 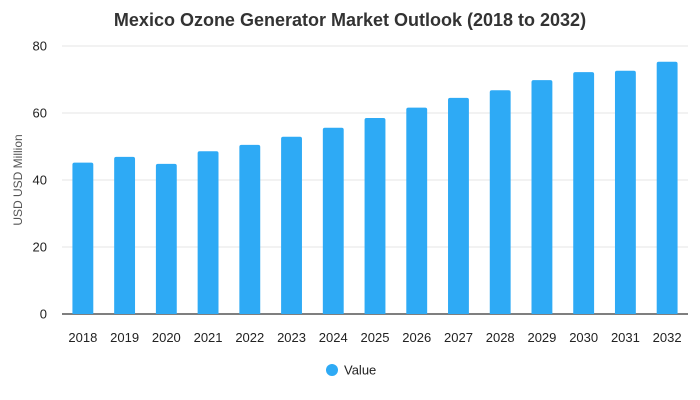 What do you see at coordinates (208, 232) in the screenshot?
I see `bar-2021` at bounding box center [208, 232].